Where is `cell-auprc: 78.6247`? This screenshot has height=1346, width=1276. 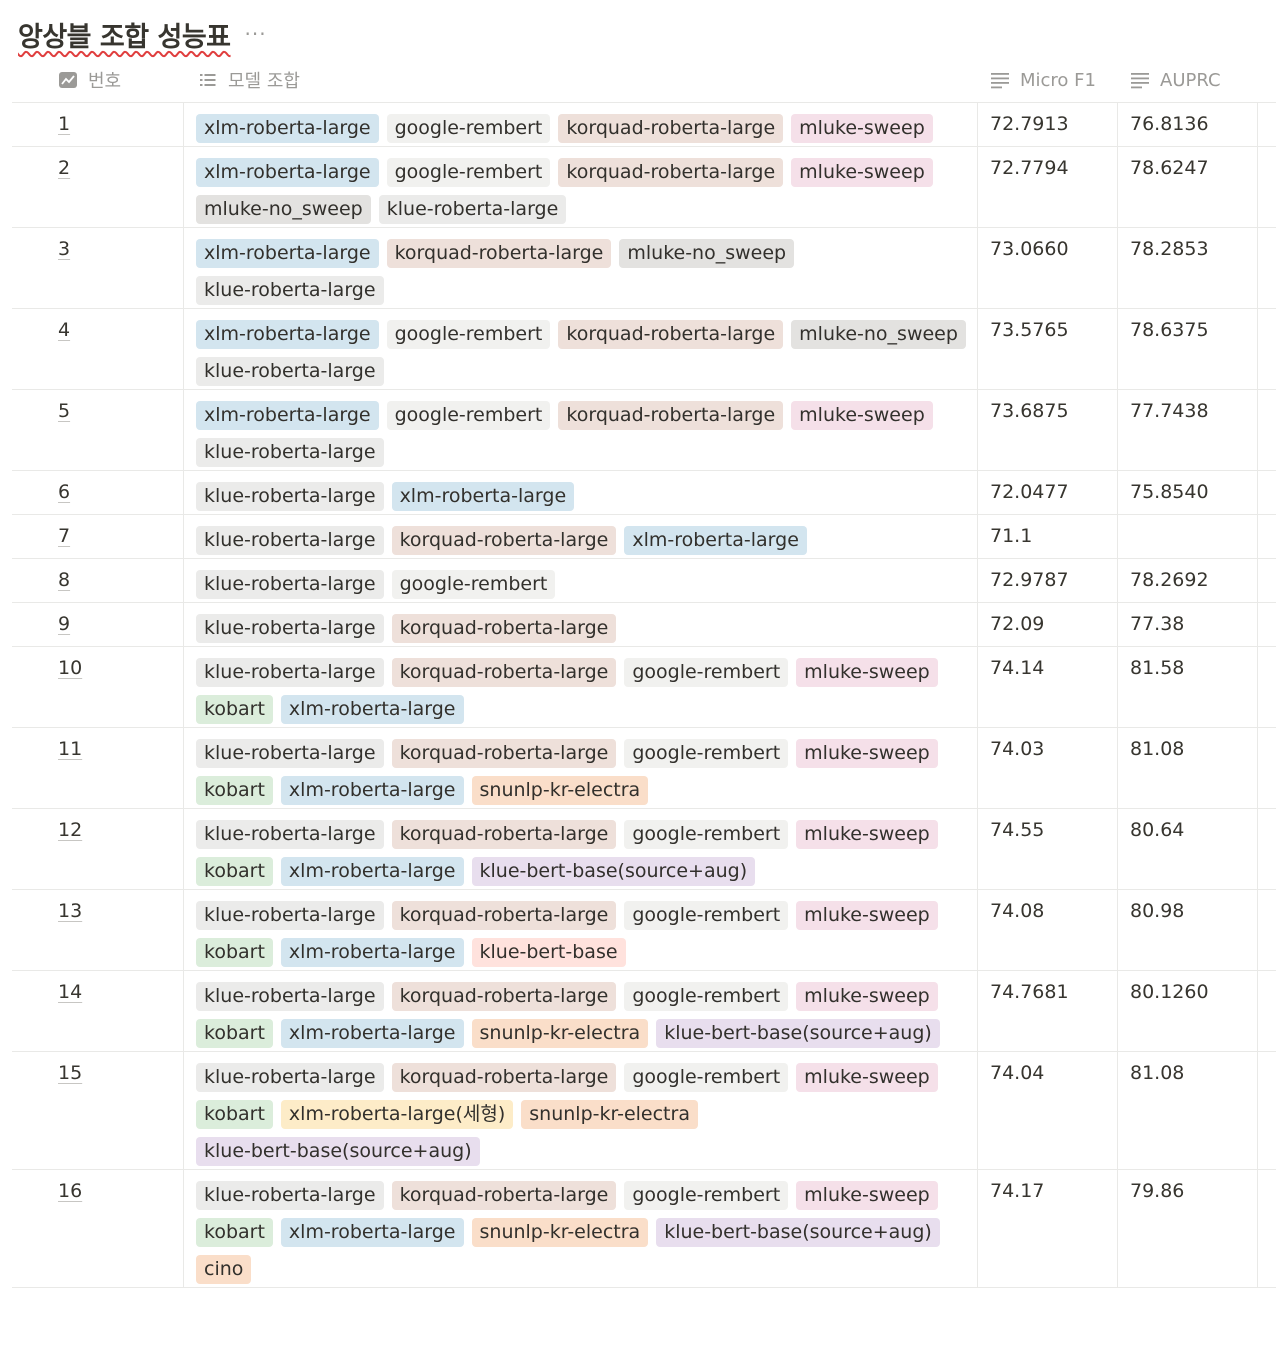 cell-auprc: 78.6247 is located at coordinates (1188, 187).